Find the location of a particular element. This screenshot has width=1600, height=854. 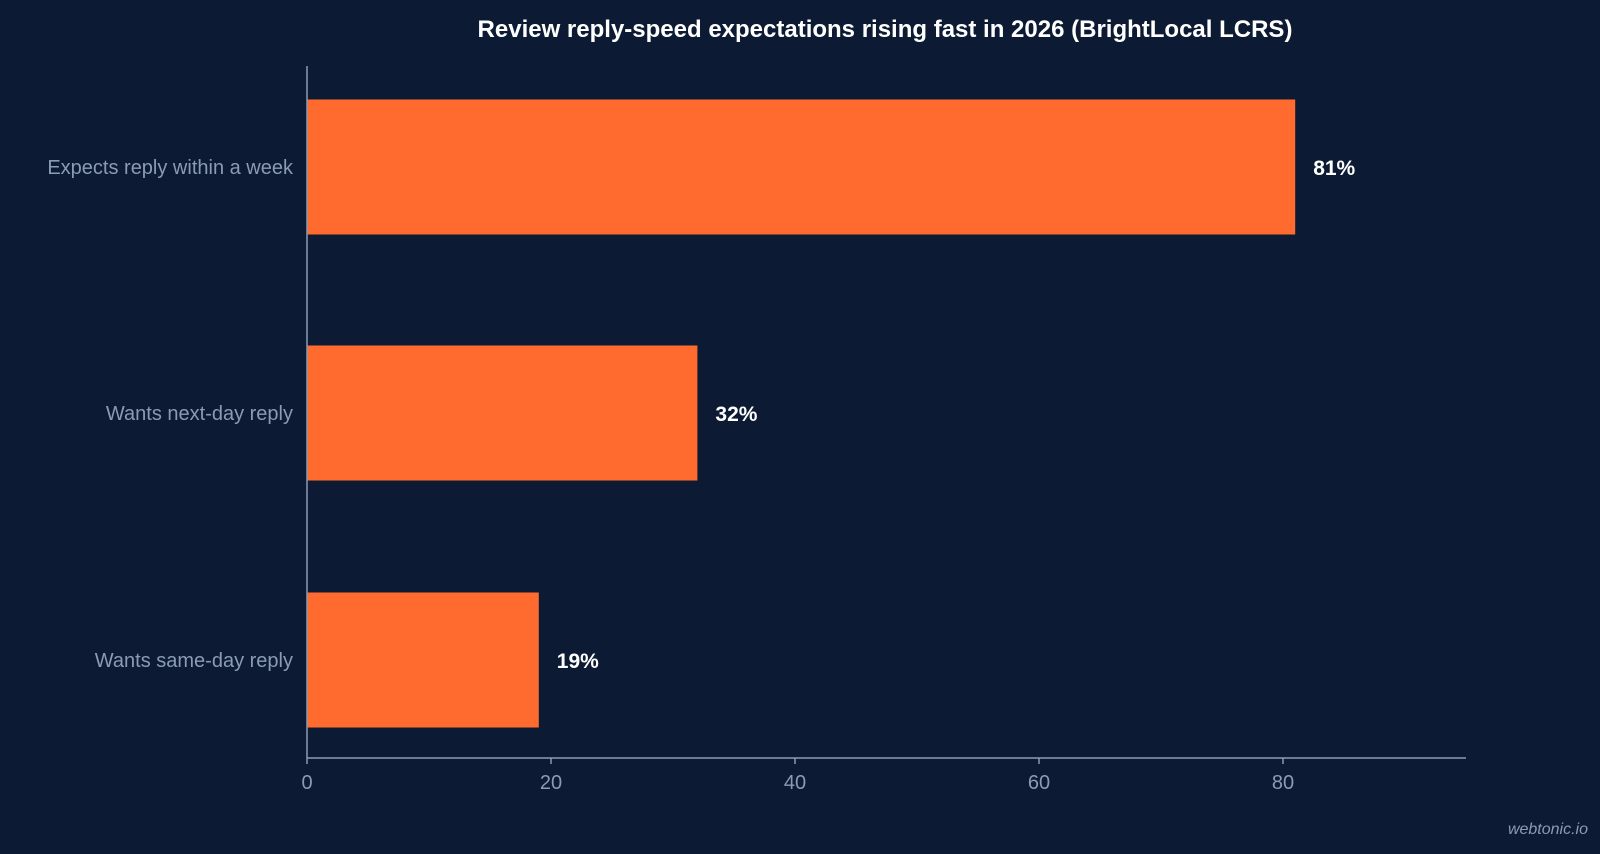

x-tick-label: 60 is located at coordinates (1039, 783).